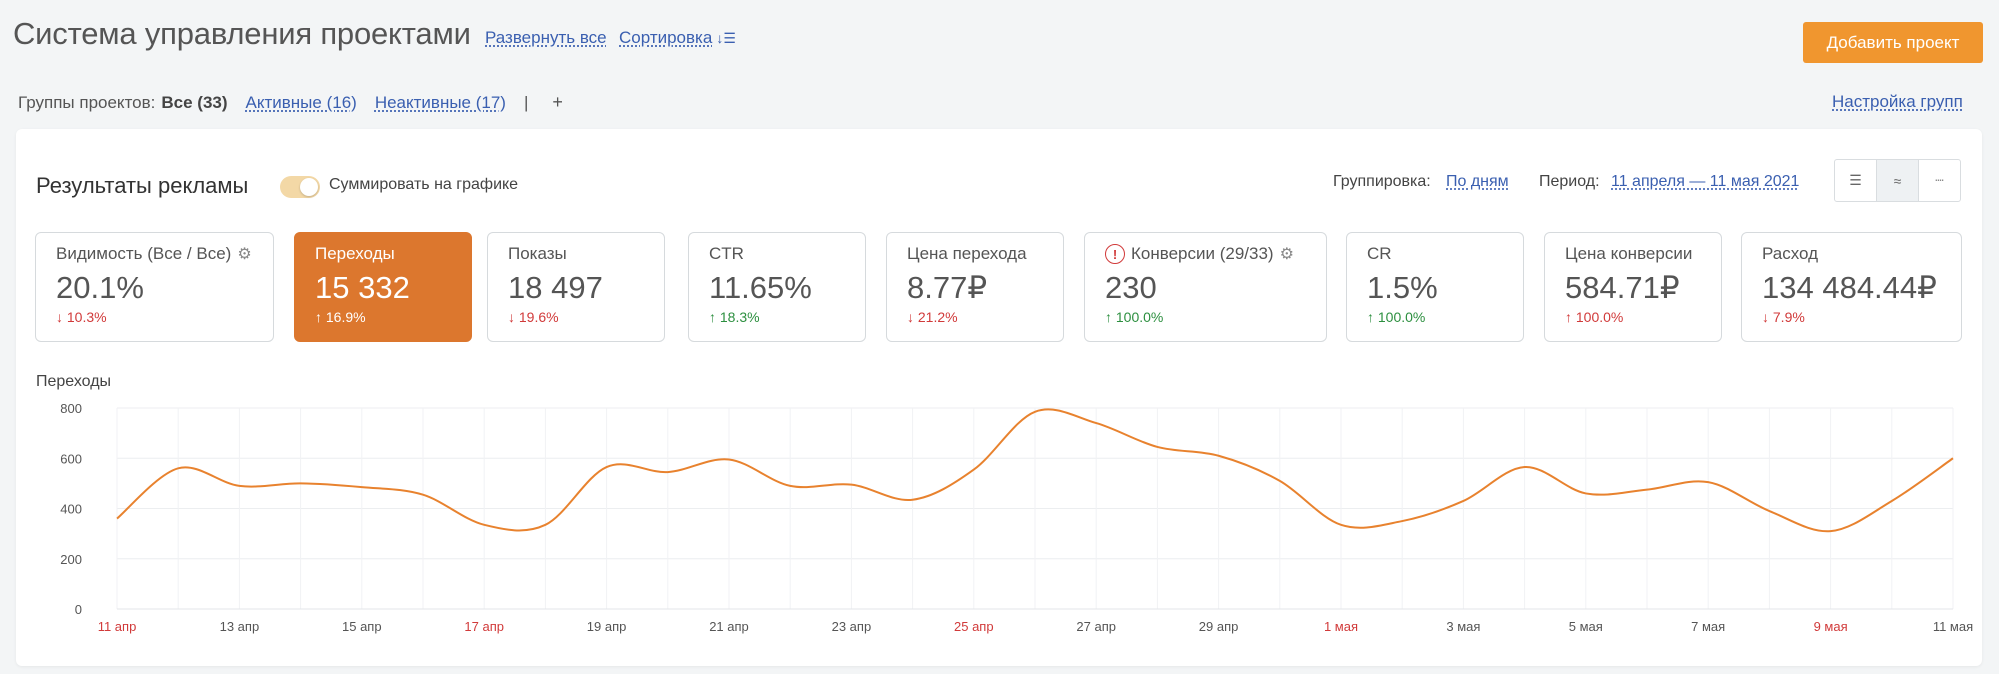 This screenshot has height=674, width=1999. I want to click on add-group-button: +, so click(557, 102).